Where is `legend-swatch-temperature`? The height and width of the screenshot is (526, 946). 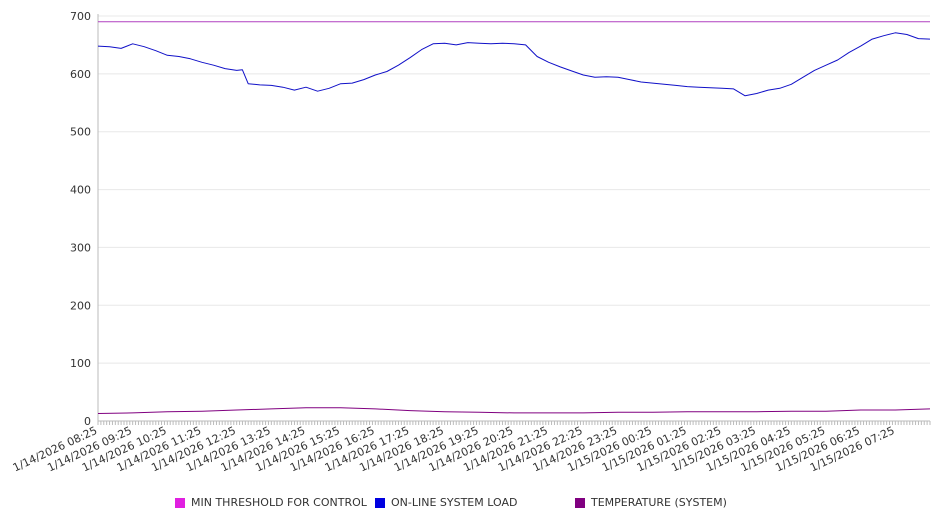
legend-swatch-temperature is located at coordinates (580, 502).